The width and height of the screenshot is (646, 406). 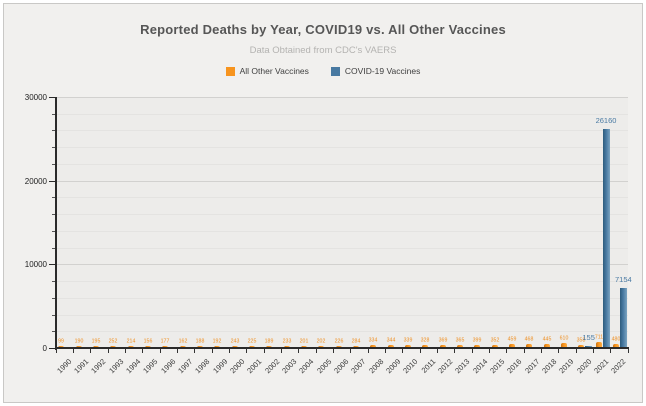 What do you see at coordinates (289, 366) in the screenshot?
I see `x-axis-label: 2003` at bounding box center [289, 366].